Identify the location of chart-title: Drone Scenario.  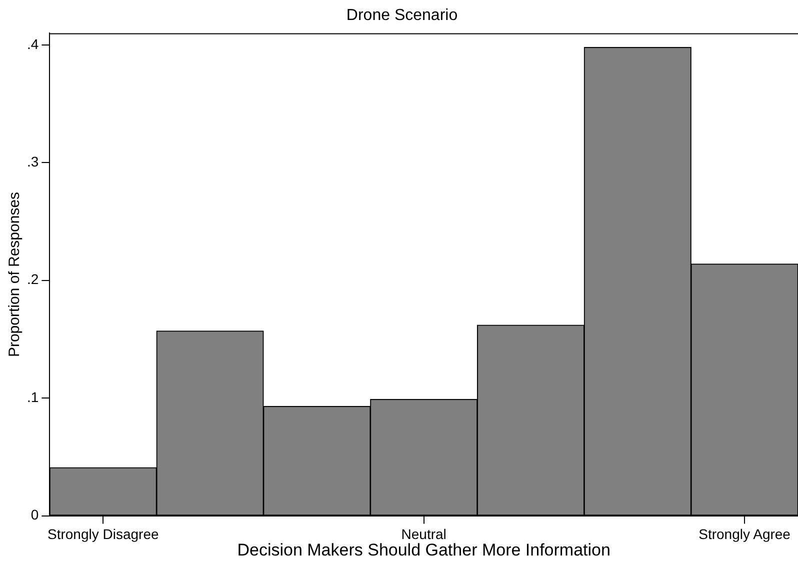
(402, 15).